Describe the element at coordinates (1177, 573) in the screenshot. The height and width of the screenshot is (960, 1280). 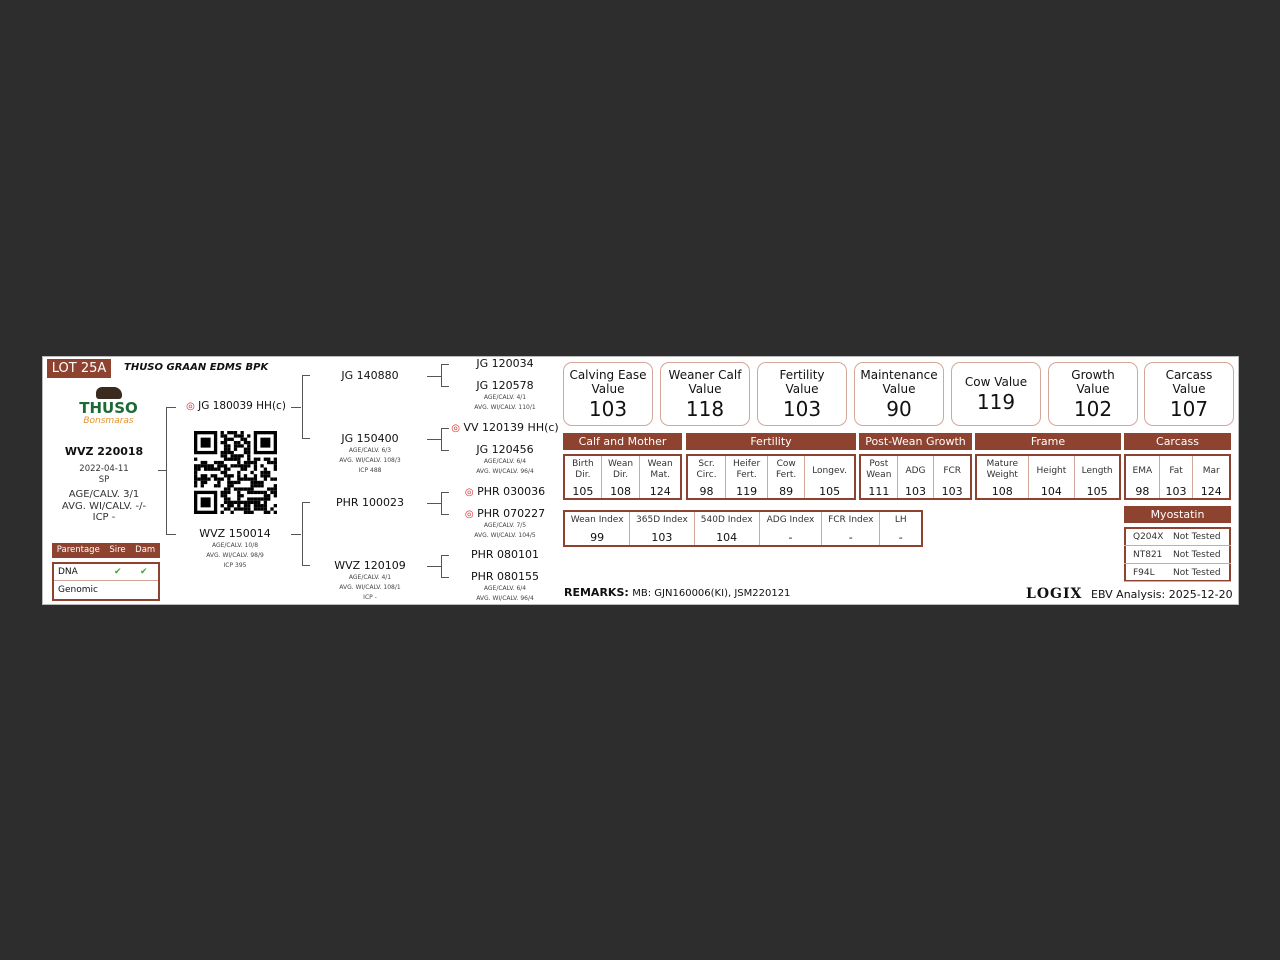
I see `myostatin-row: F94L Not Tested` at that location.